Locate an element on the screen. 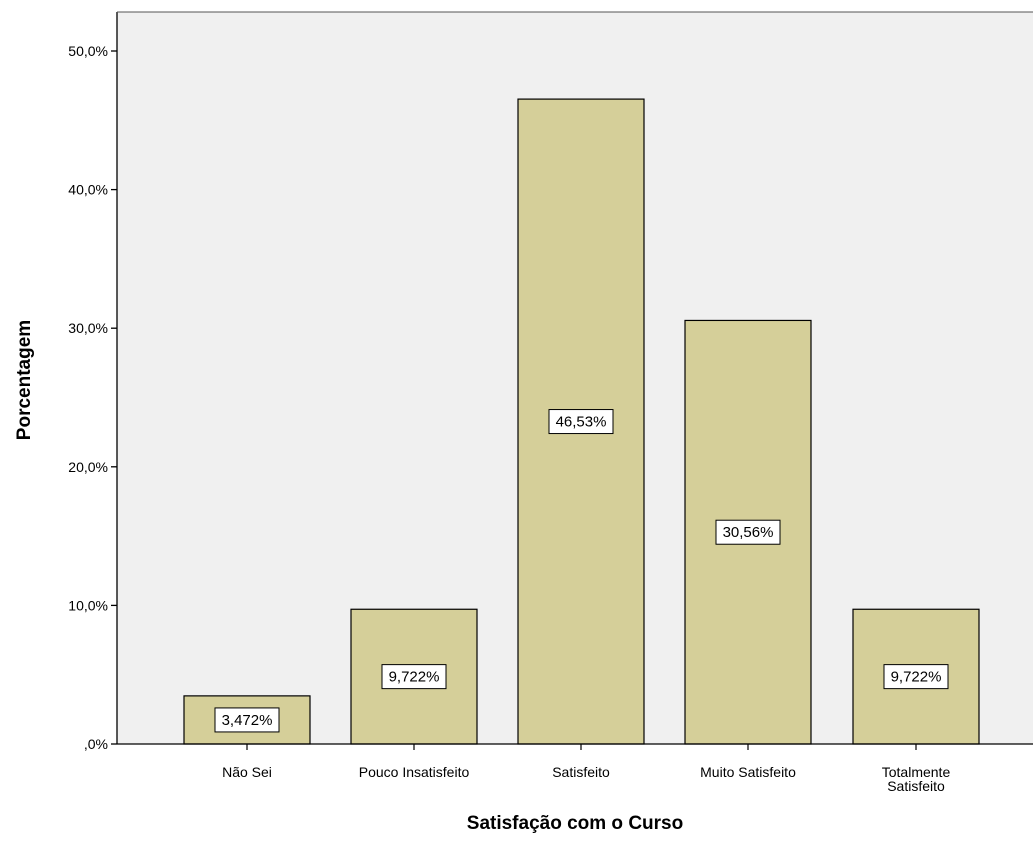 The width and height of the screenshot is (1033, 842). data-label: 30,56% is located at coordinates (748, 532).